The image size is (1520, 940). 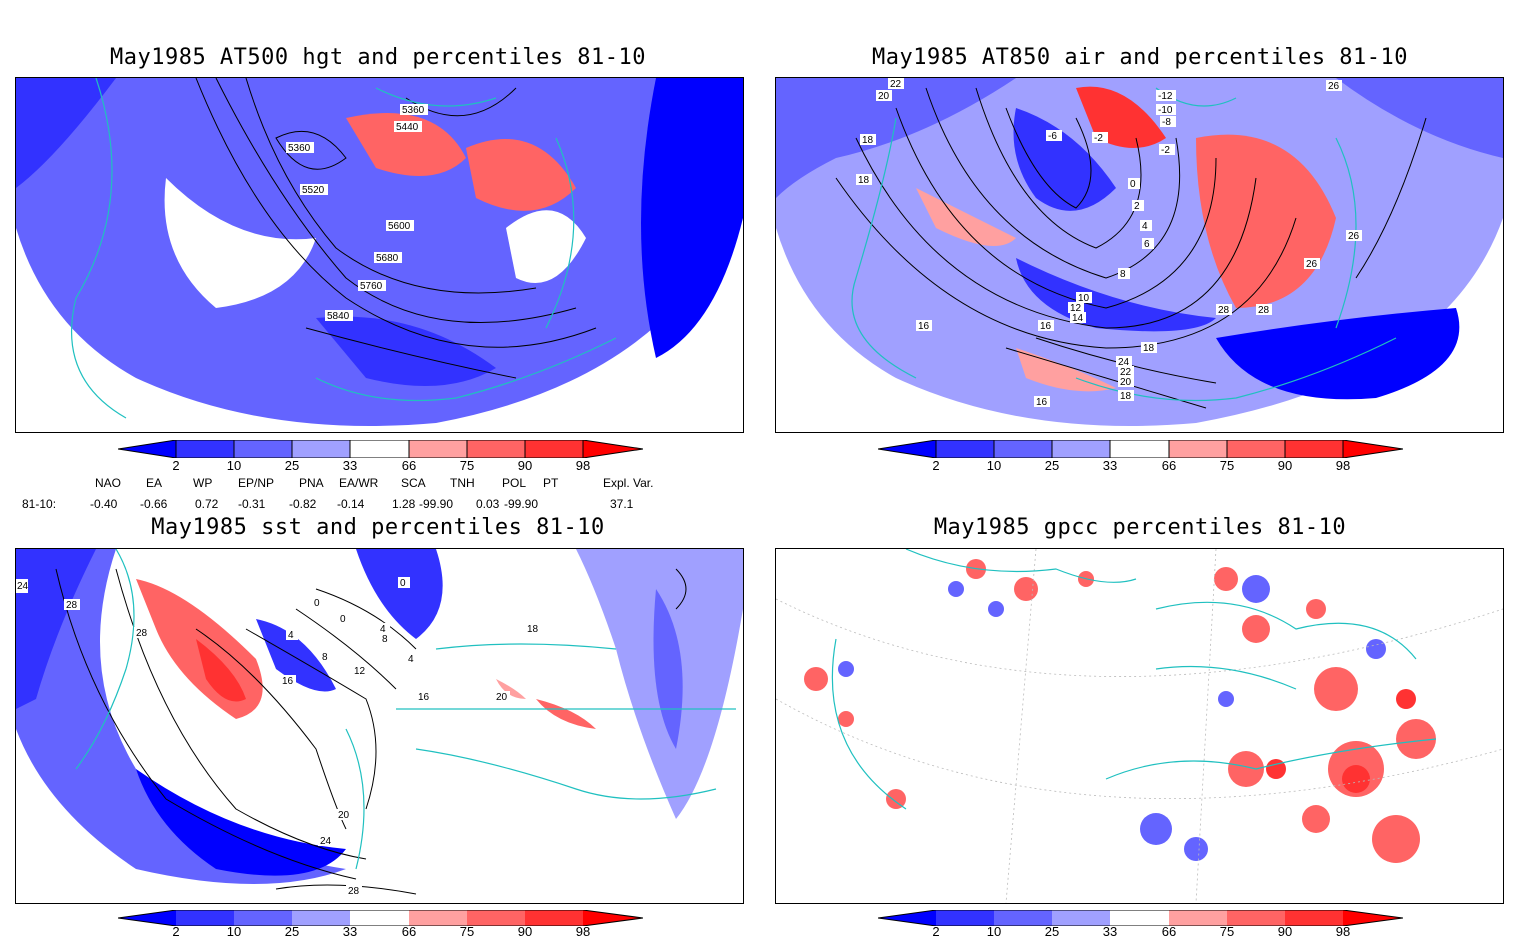 I want to click on colorbar-panel-3: 2 10 25 33 66 75 90 98, so click(x=380, y=924).